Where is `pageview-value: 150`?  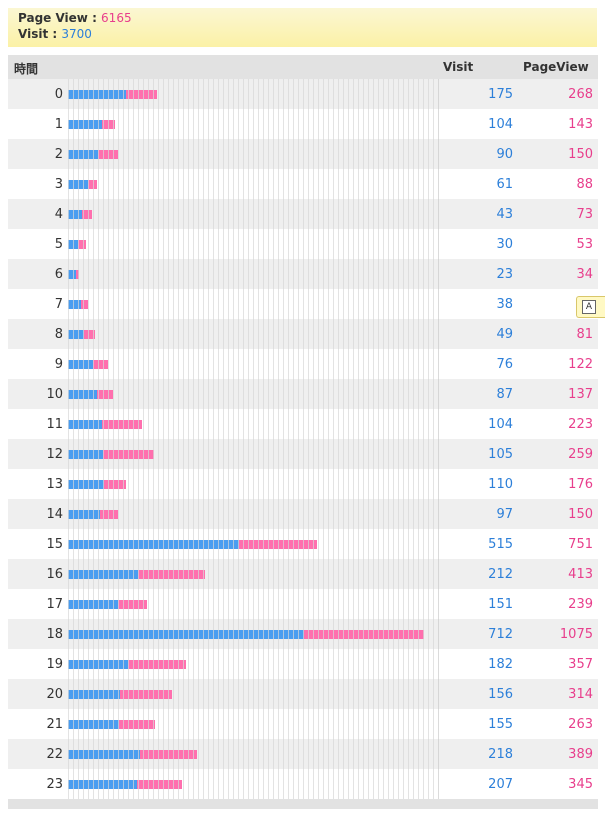
pageview-value: 150 is located at coordinates (580, 154).